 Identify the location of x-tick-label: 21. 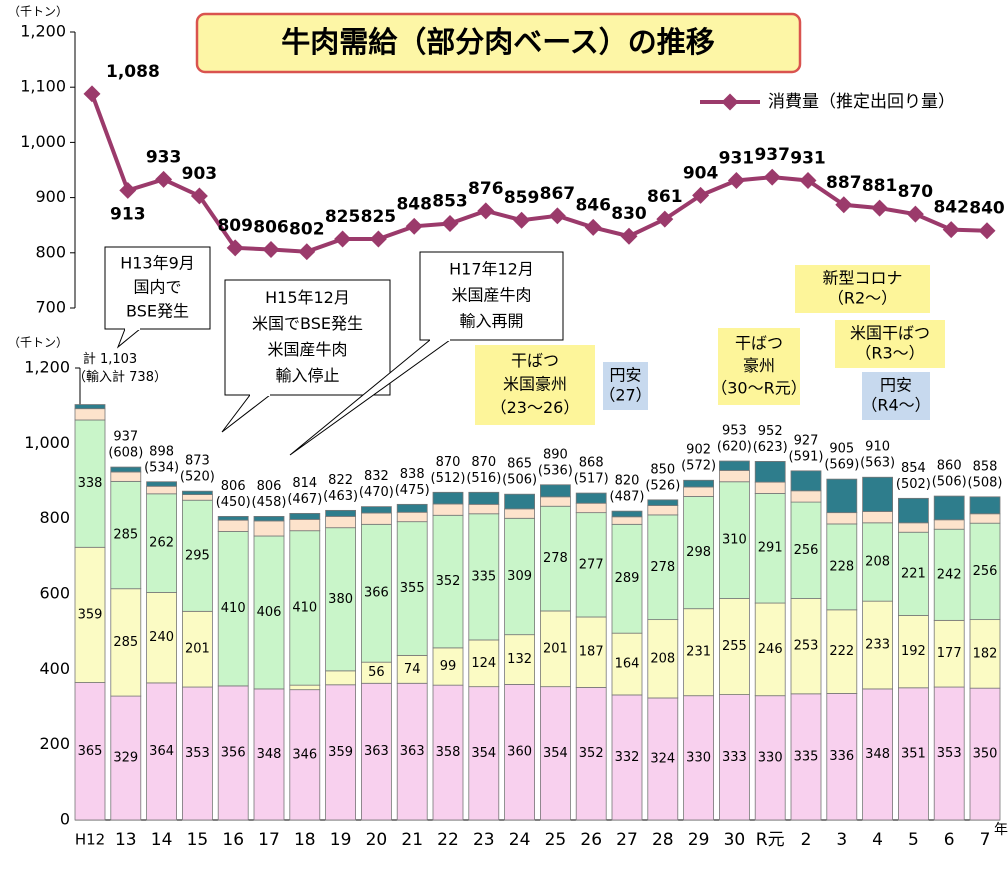
(412, 840).